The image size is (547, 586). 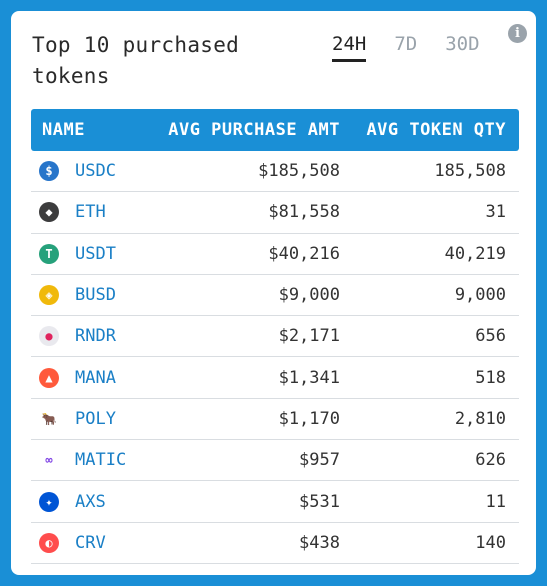 What do you see at coordinates (63, 130) in the screenshot?
I see `header-name: NAME` at bounding box center [63, 130].